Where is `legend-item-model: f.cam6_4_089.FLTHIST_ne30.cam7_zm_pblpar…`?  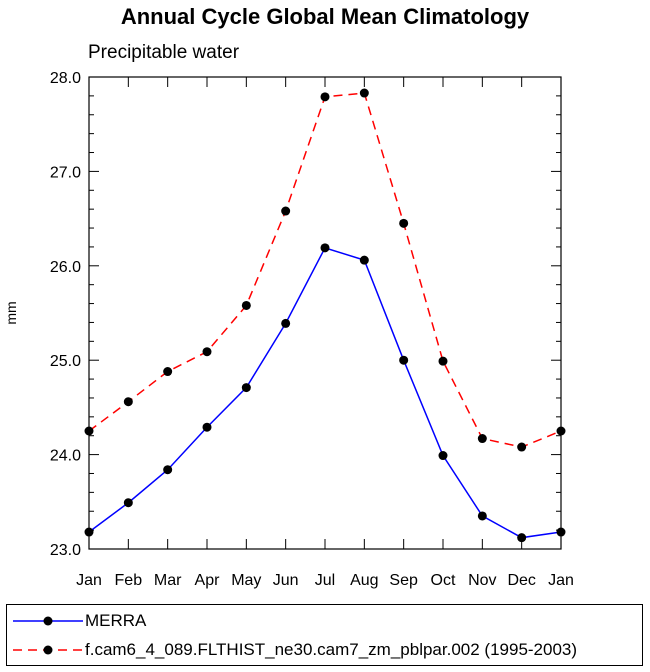
legend-item-model: f.cam6_4_089.FLTHIST_ne30.cam7_zm_pblpar… is located at coordinates (324, 650).